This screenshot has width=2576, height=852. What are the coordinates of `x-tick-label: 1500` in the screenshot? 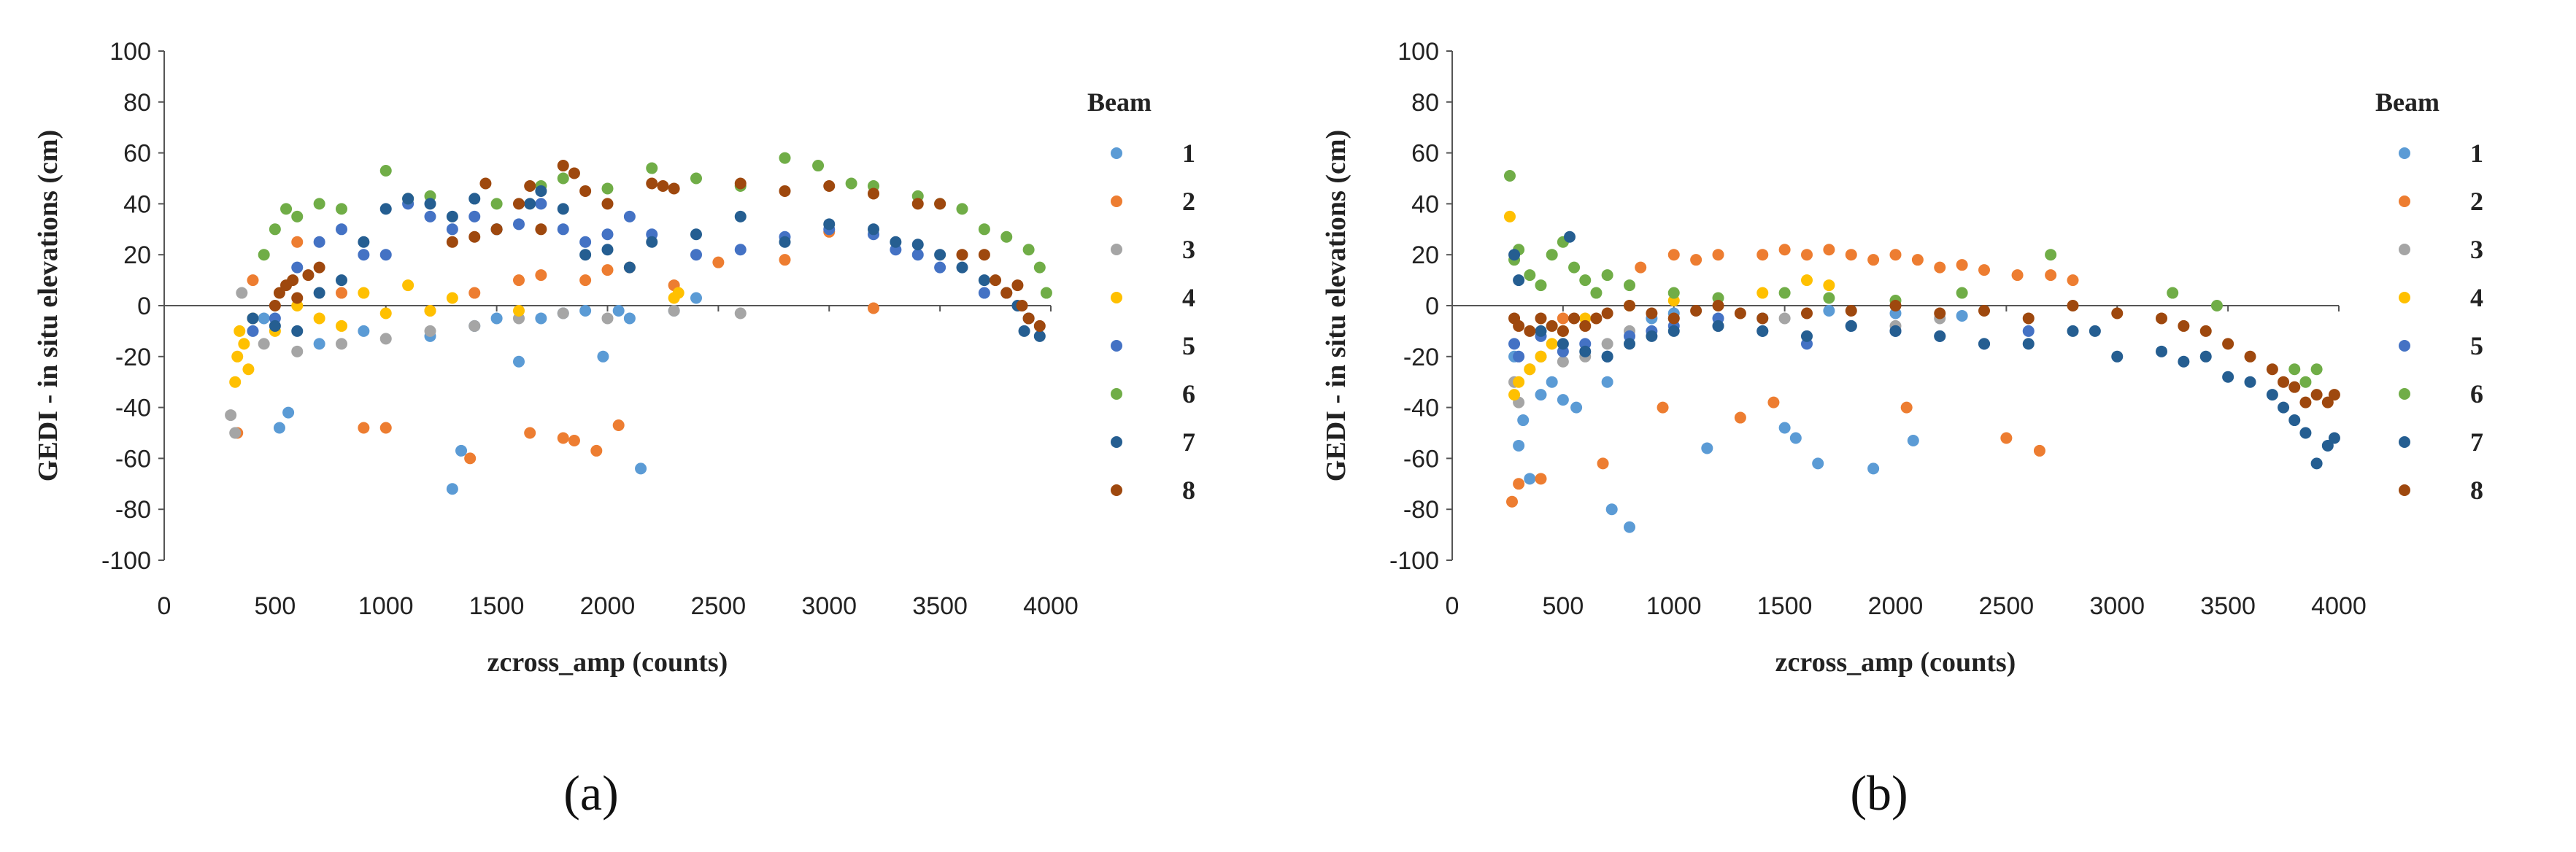 It's located at (497, 606).